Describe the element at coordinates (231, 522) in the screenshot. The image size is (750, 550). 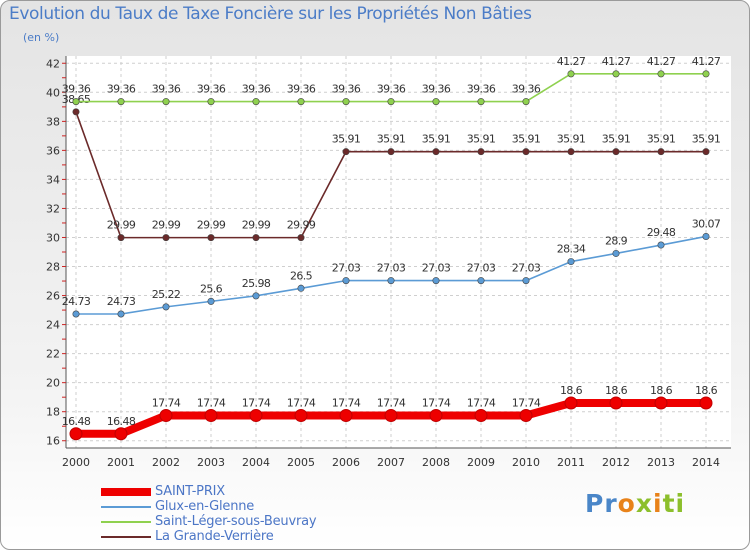
I see `legend-item: Saint-Léger-sous-Beuvray` at that location.